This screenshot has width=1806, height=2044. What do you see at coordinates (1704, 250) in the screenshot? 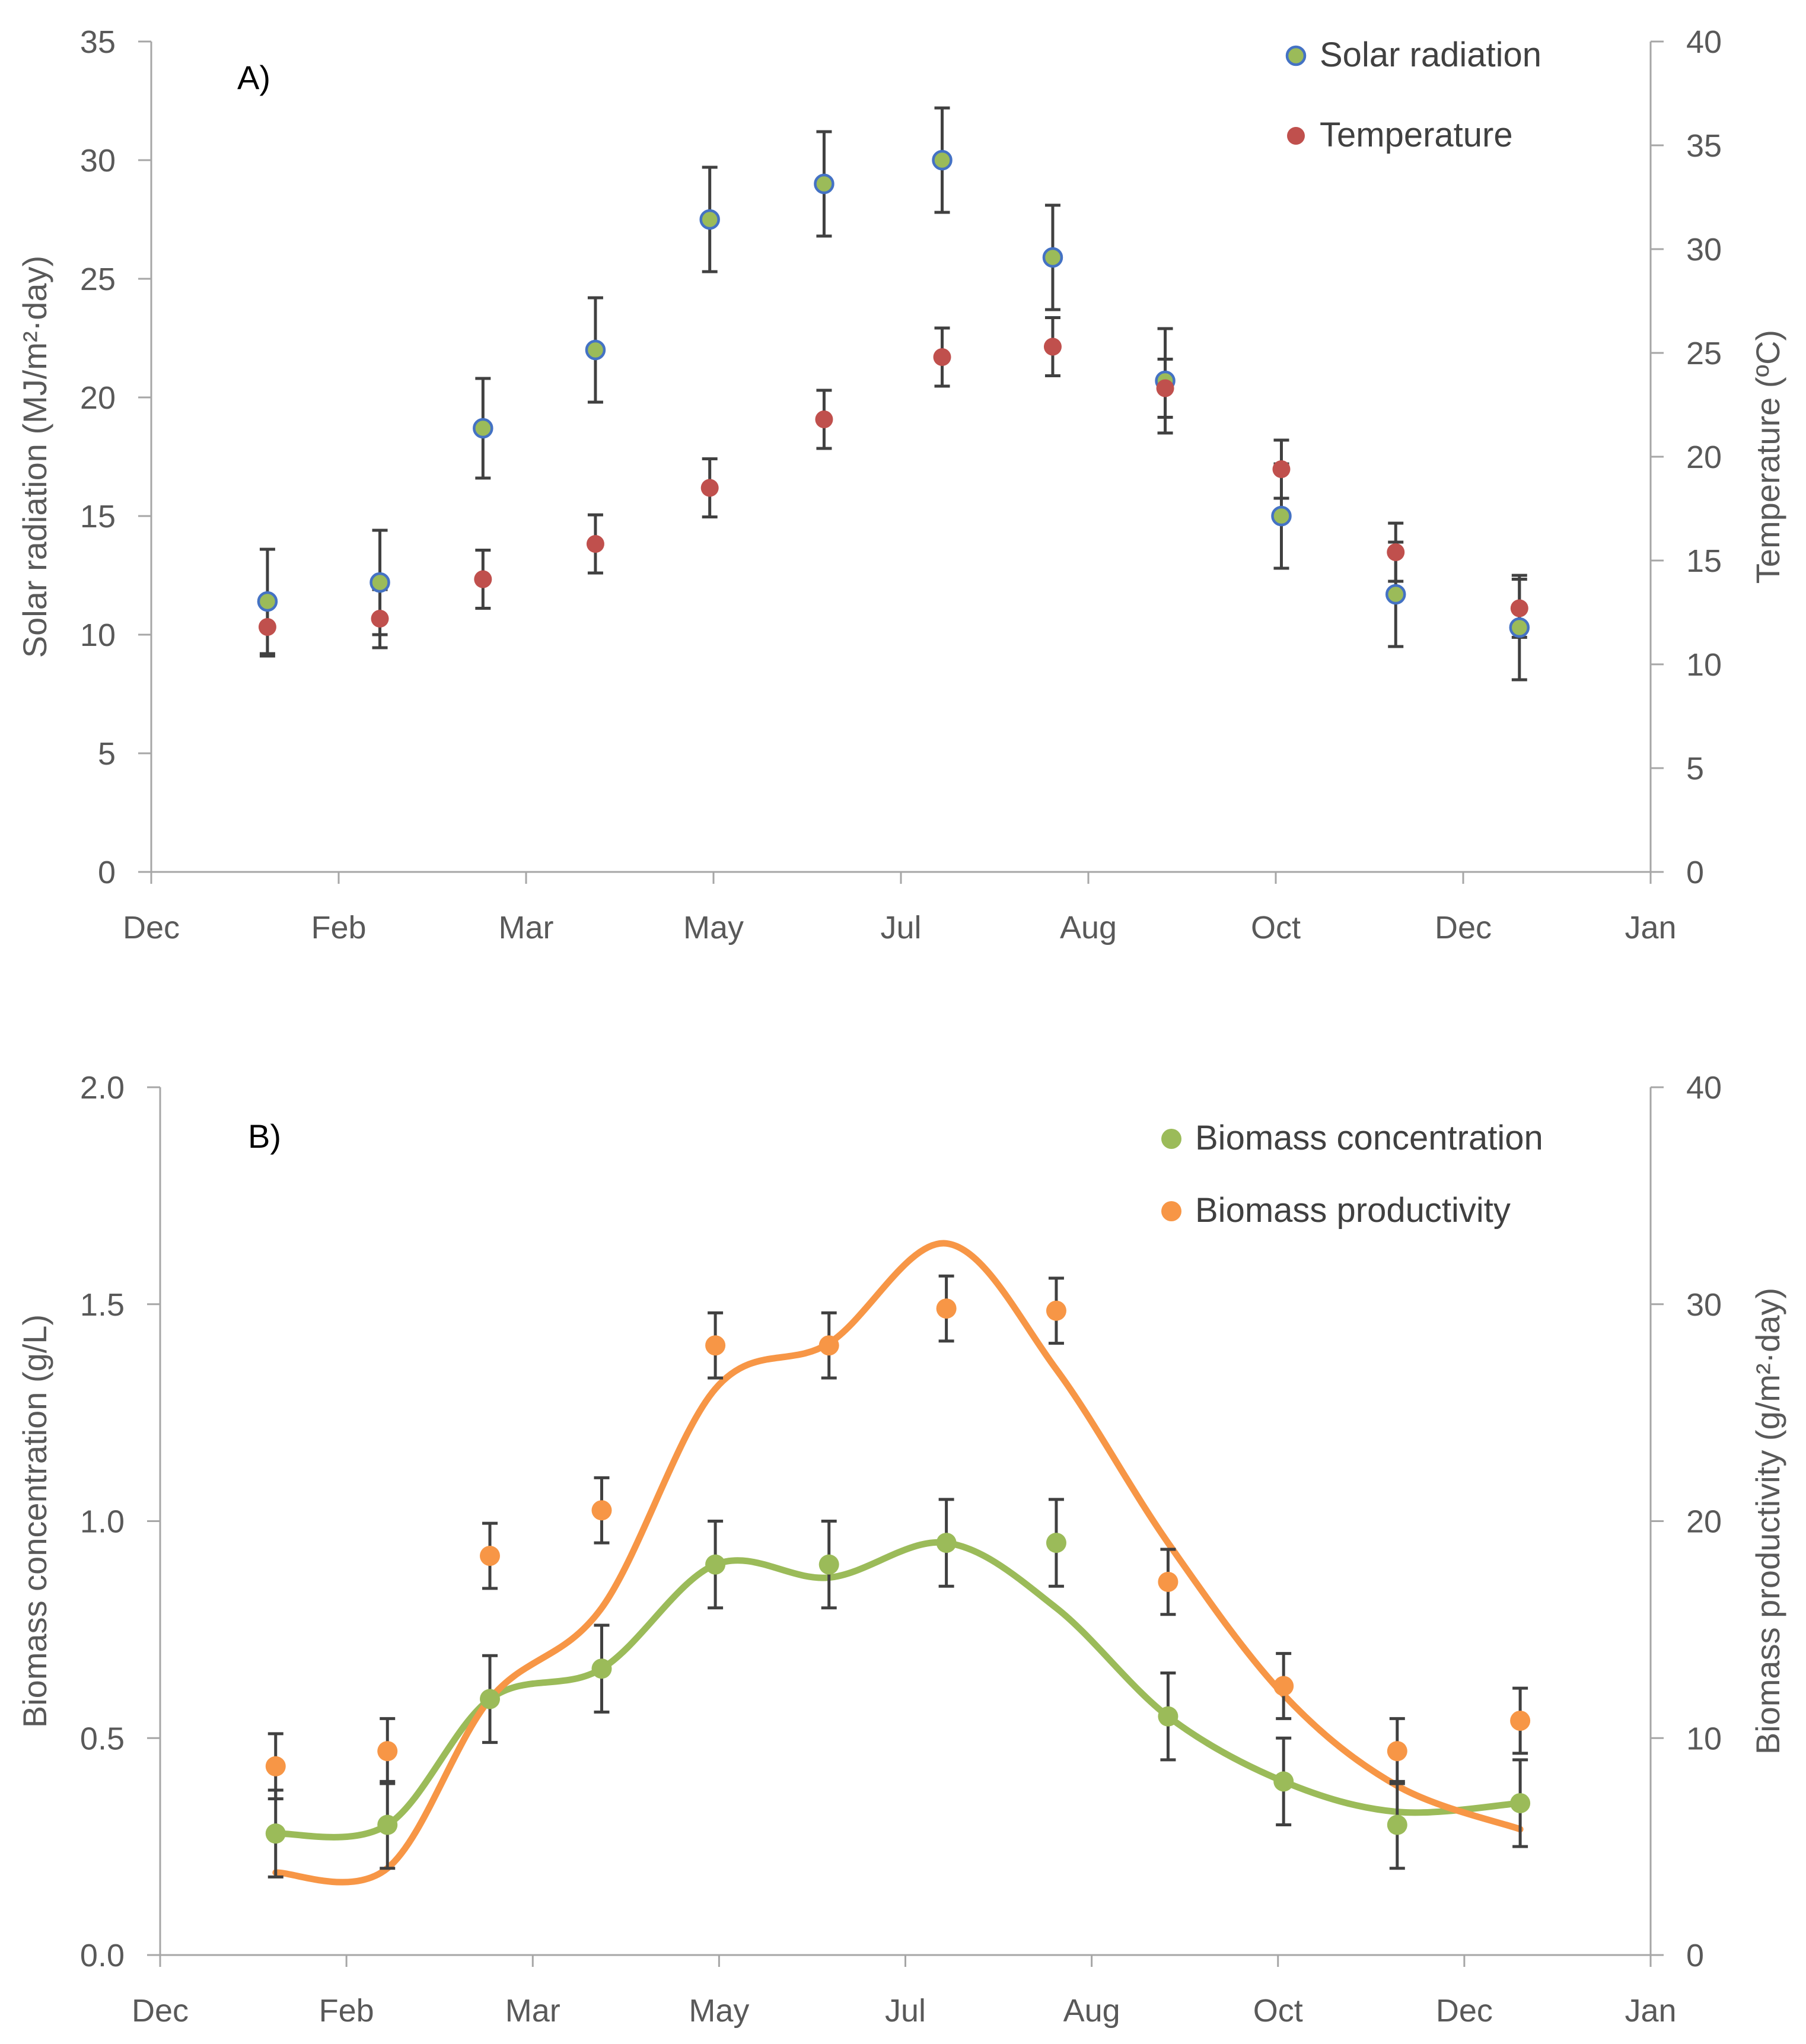
I see `right-tick-label: 30` at bounding box center [1704, 250].